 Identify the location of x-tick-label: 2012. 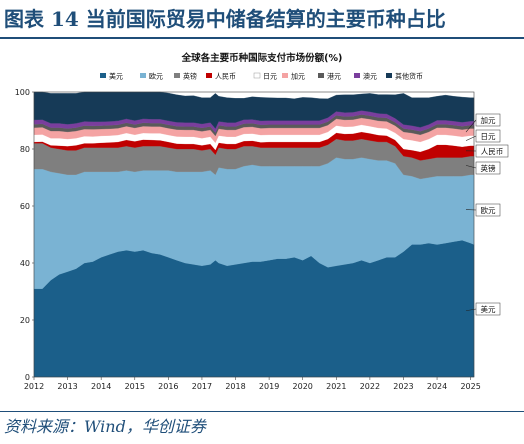
(34, 386).